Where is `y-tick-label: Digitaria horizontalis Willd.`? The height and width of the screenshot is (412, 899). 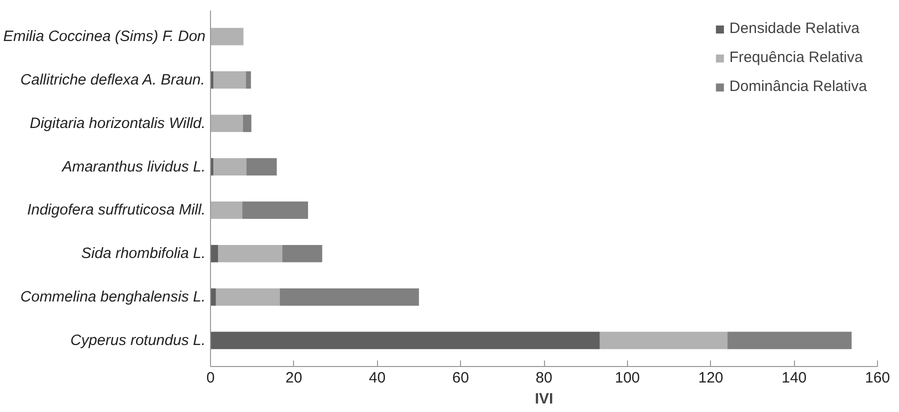
y-tick-label: Digitaria horizontalis Willd. is located at coordinates (118, 123).